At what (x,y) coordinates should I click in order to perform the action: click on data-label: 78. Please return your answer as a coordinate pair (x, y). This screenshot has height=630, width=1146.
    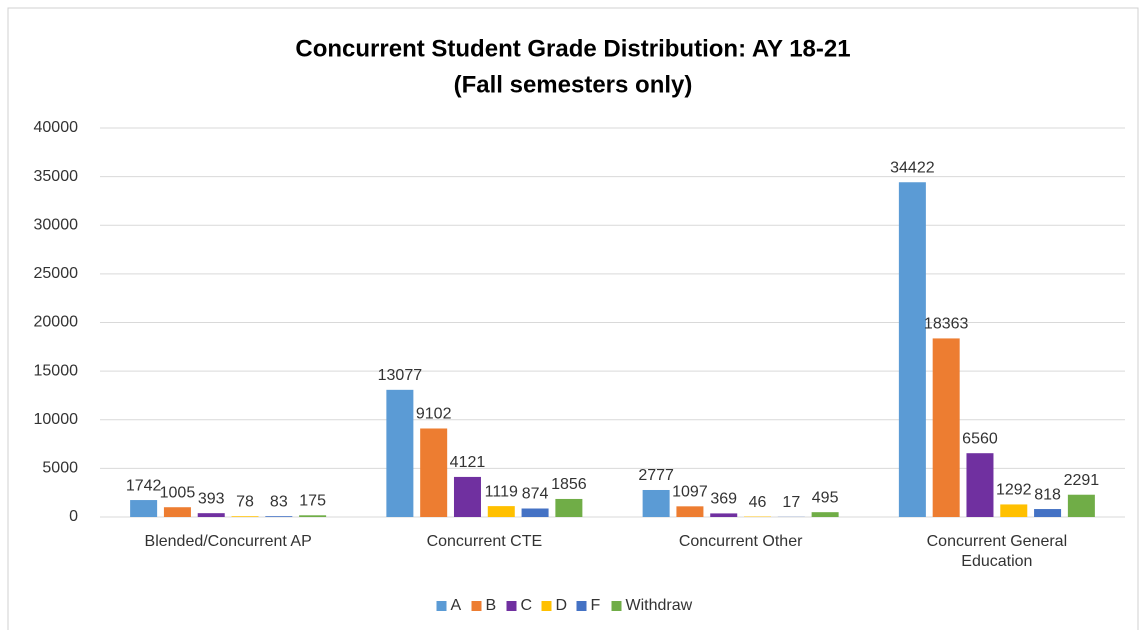
    Looking at the image, I should click on (245, 501).